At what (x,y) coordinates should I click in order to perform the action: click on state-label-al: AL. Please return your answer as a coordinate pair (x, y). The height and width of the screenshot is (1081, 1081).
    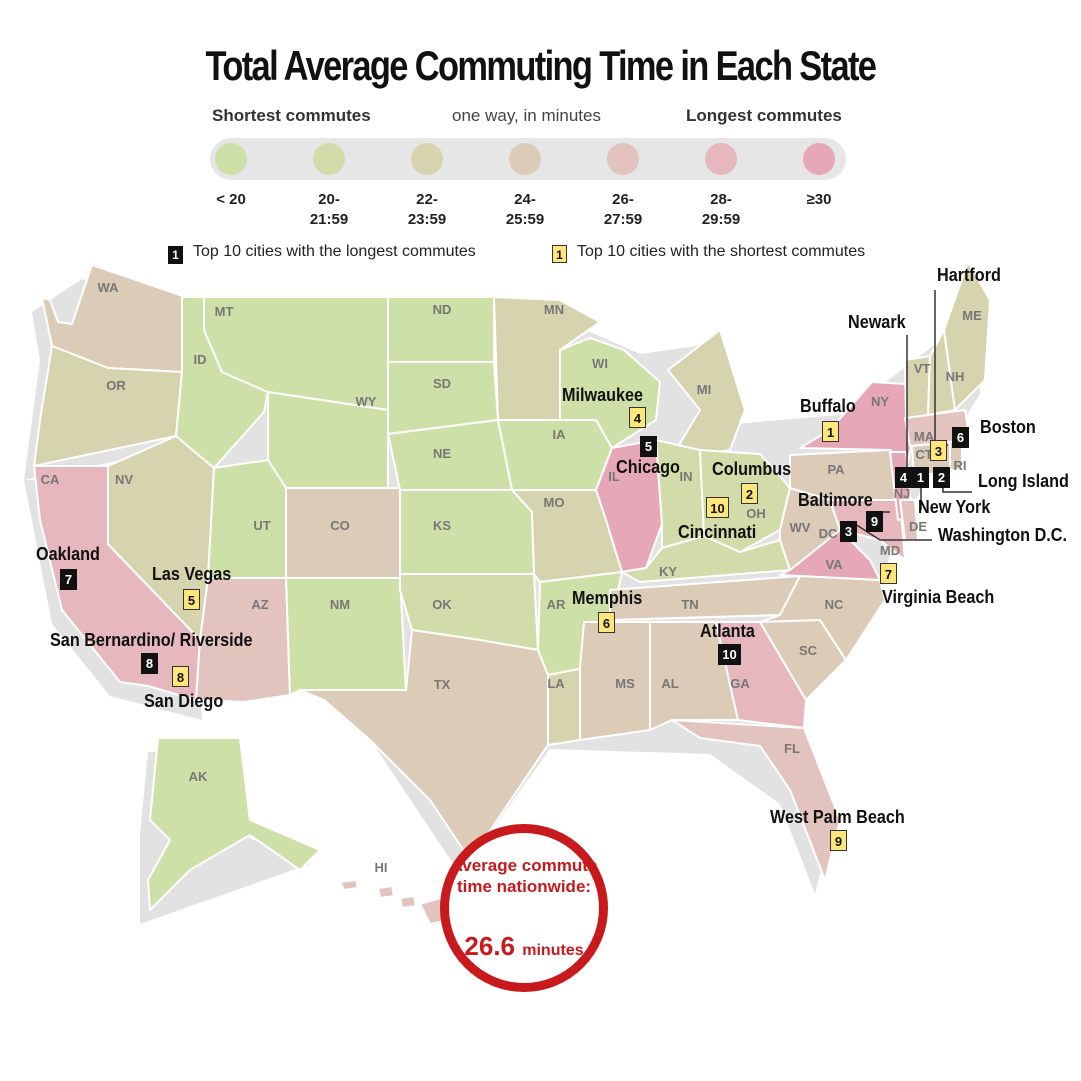
    Looking at the image, I should click on (669, 683).